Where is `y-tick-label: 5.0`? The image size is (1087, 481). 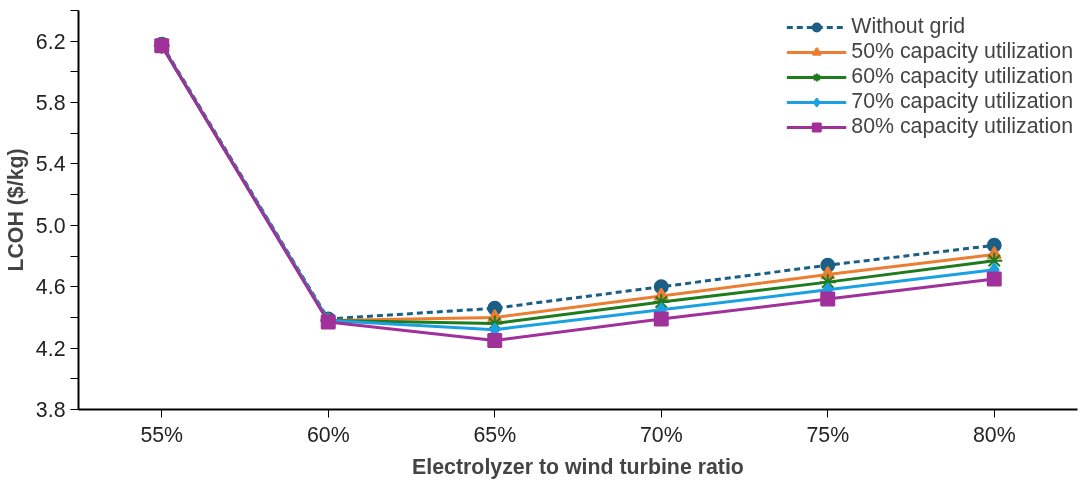
y-tick-label: 5.0 is located at coordinates (50, 225).